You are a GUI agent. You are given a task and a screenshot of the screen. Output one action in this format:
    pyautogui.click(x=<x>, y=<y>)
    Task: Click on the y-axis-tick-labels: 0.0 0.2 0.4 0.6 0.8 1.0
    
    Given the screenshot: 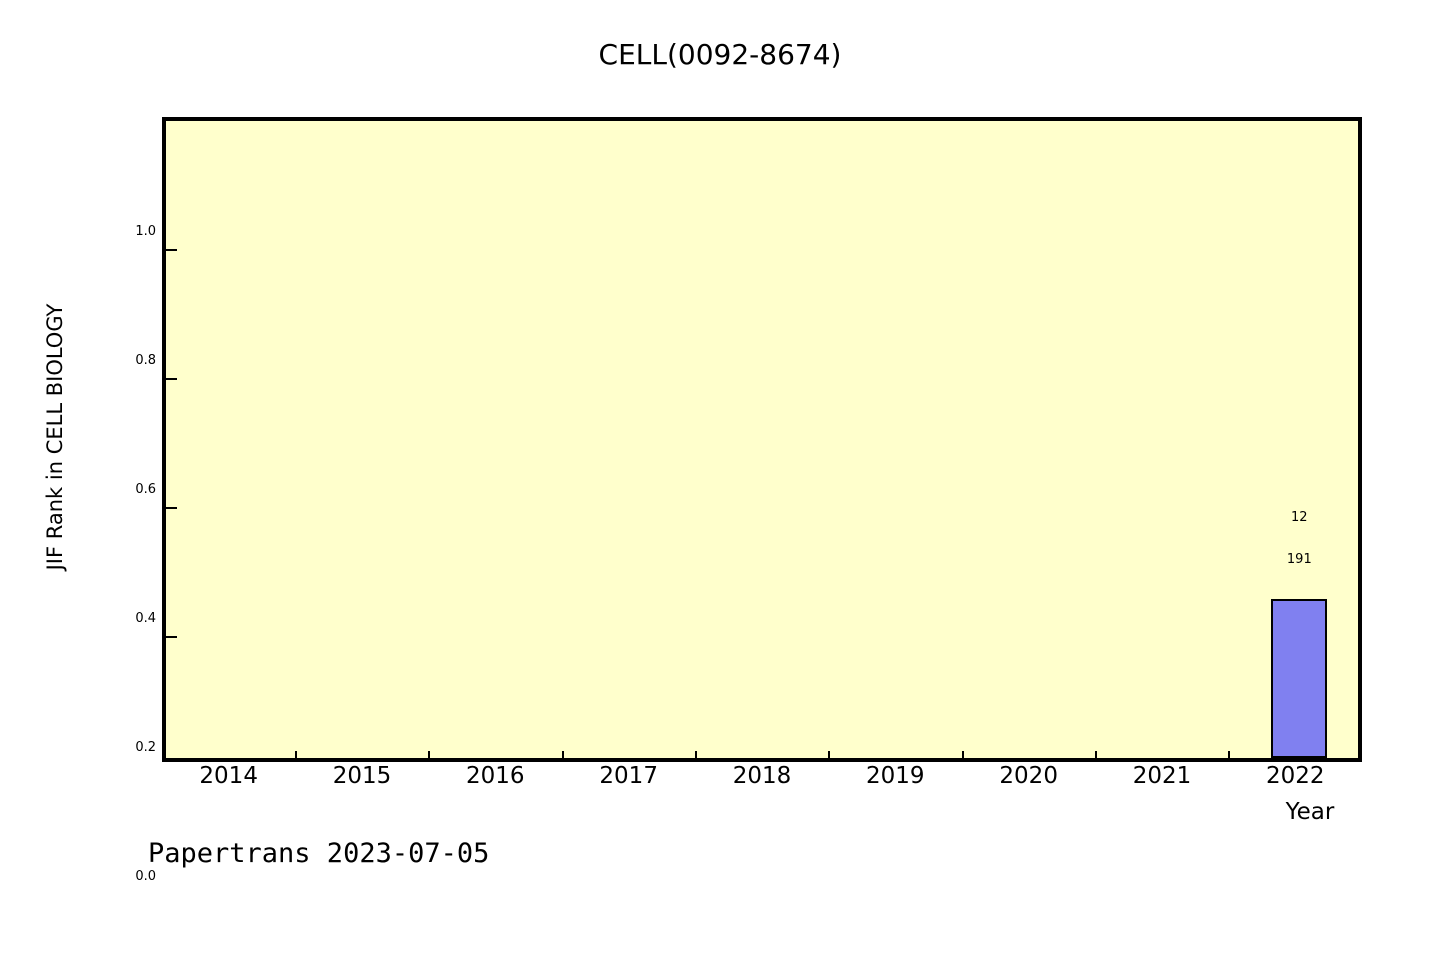 What is the action you would take?
    pyautogui.click(x=128, y=500)
    